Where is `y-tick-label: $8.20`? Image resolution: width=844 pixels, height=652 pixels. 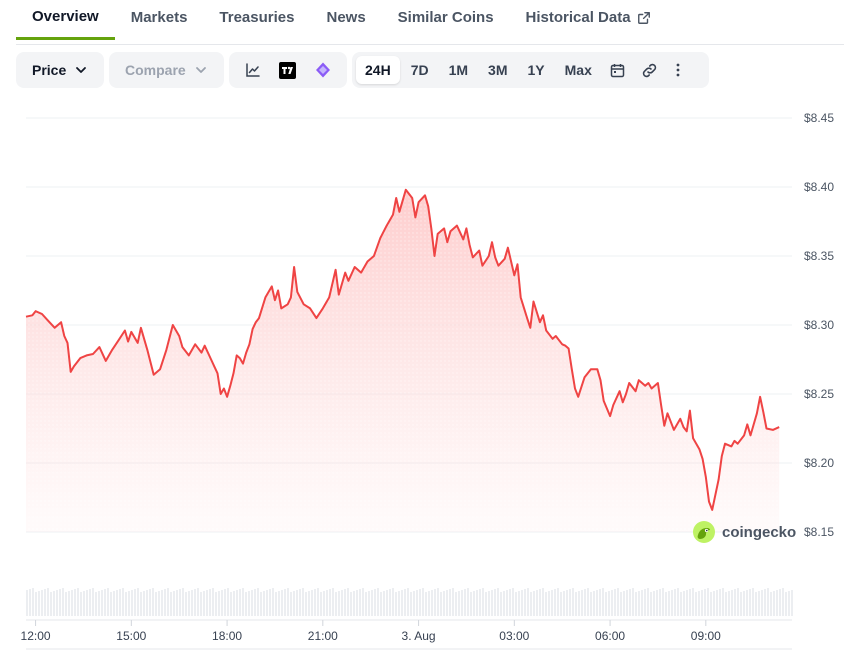
y-tick-label: $8.20 is located at coordinates (819, 463).